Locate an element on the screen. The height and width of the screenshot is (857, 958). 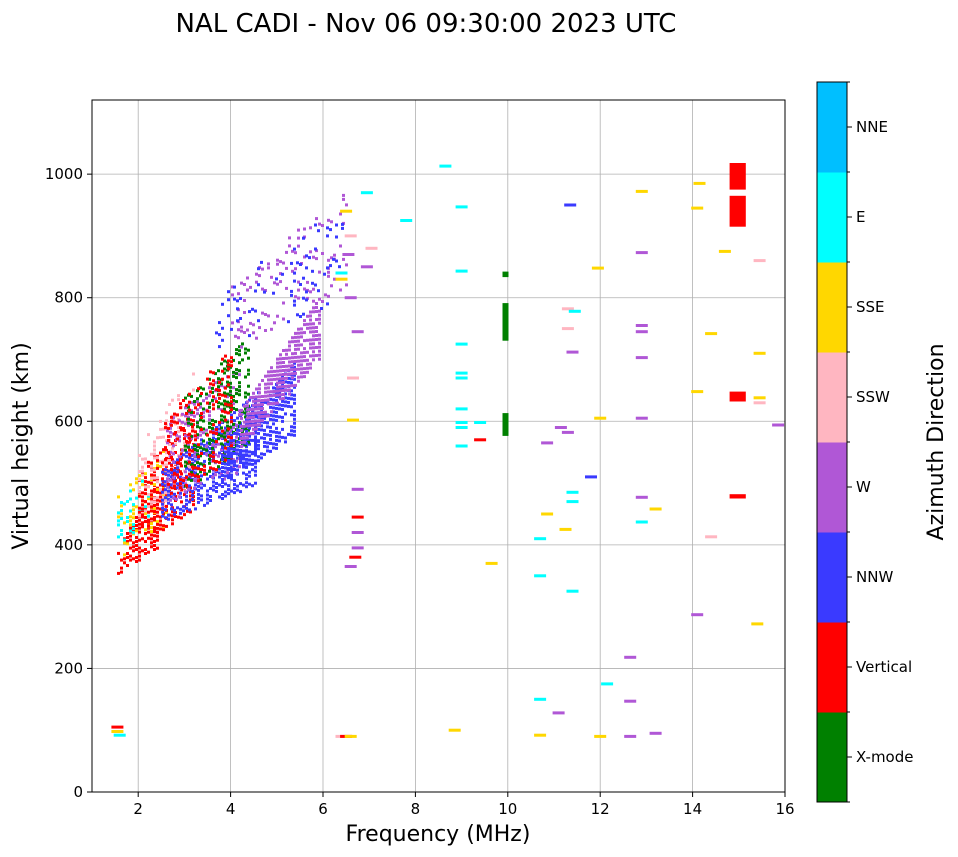
x-tick-label: 2 is located at coordinates (138, 809).